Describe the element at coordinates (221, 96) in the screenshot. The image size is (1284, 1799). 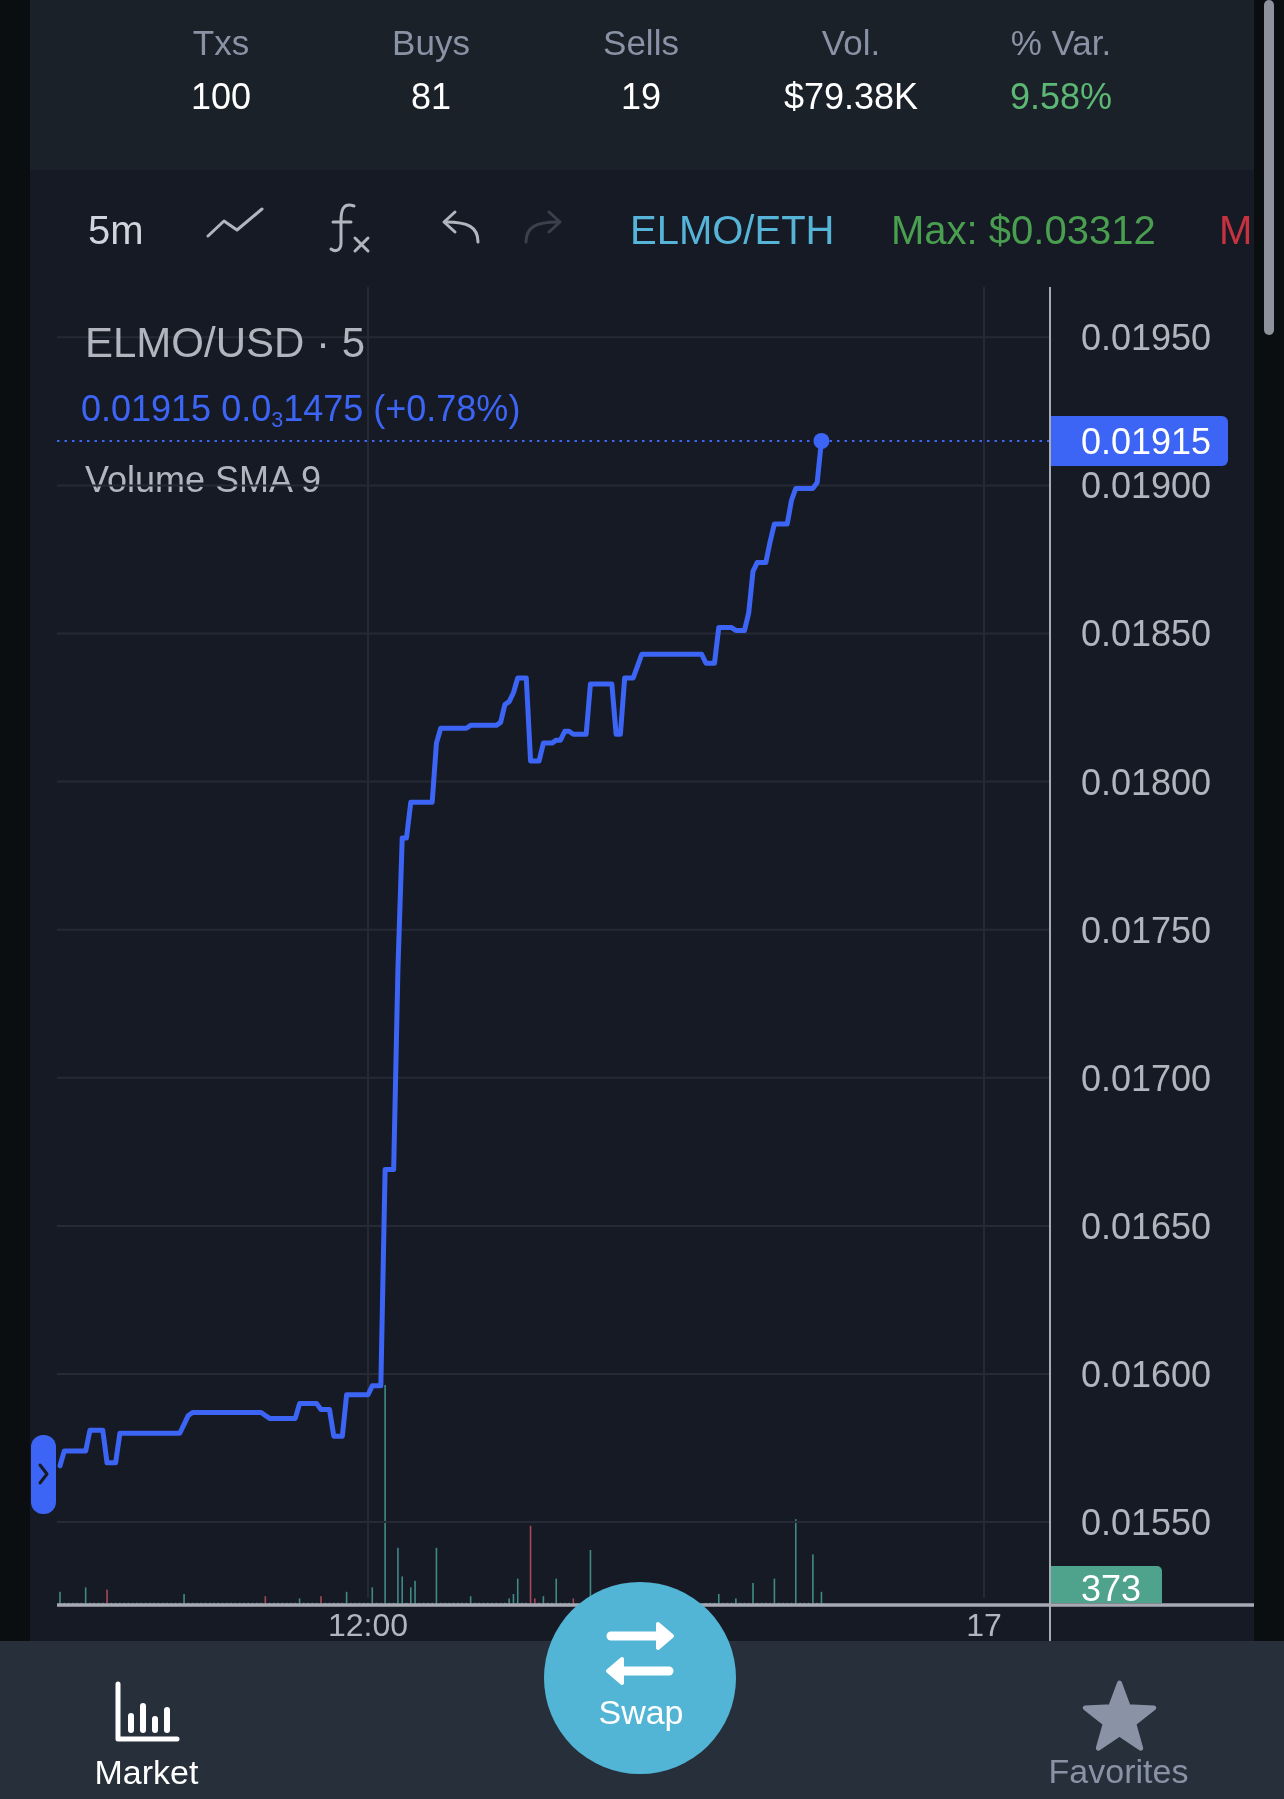
I see `text: 100` at that location.